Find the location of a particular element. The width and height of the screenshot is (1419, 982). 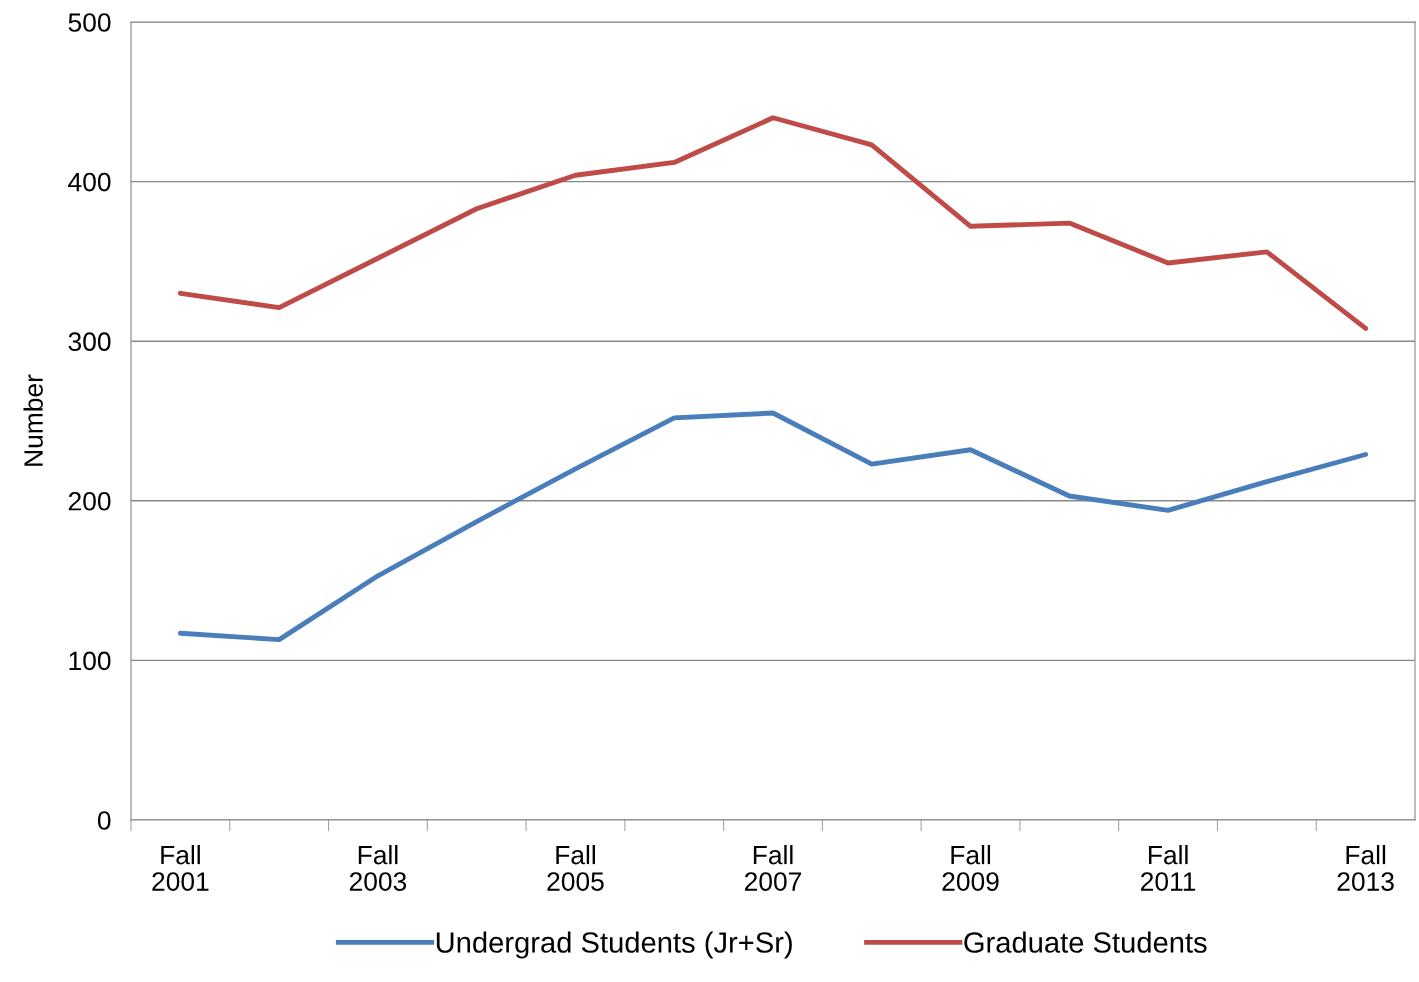

x-tick-label: Fall 2011 is located at coordinates (1168, 868).